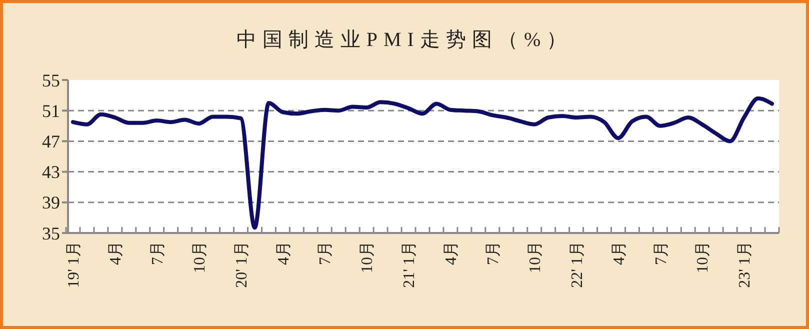  I want to click on x-tick-label: 19' 1月, so click(74, 264).